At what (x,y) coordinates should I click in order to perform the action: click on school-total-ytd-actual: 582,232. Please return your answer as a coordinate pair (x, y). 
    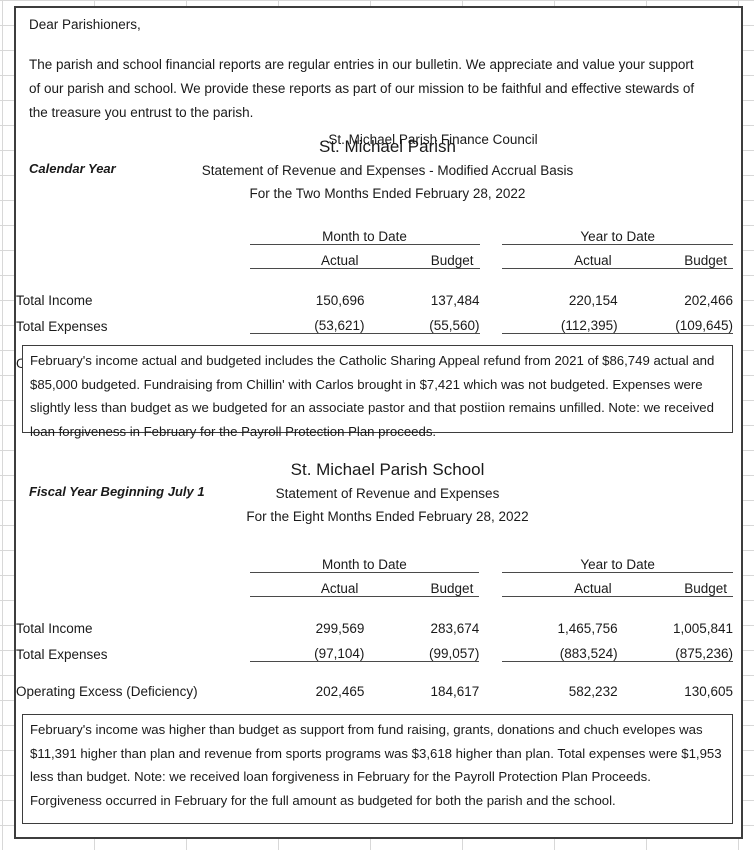
    Looking at the image, I should click on (593, 691).